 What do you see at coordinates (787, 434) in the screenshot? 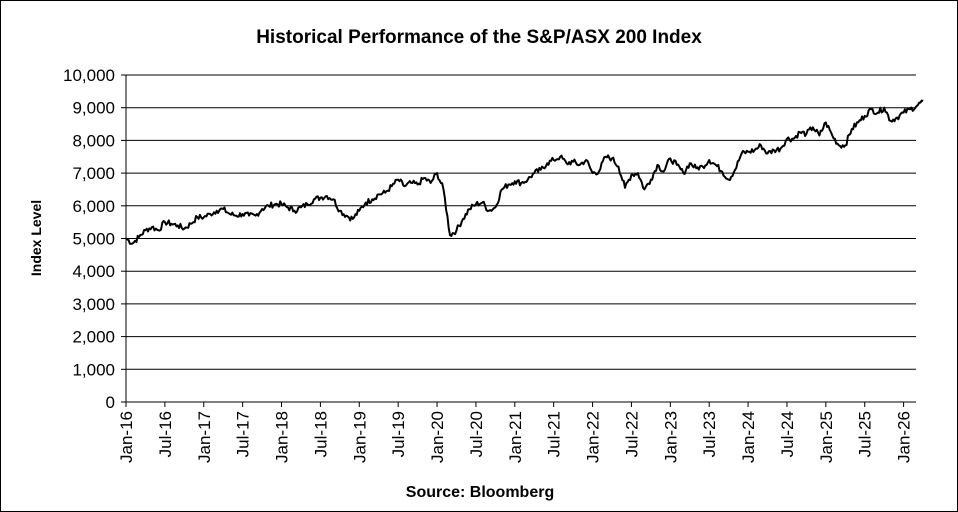
I see `x-tick-label: Jul-24` at bounding box center [787, 434].